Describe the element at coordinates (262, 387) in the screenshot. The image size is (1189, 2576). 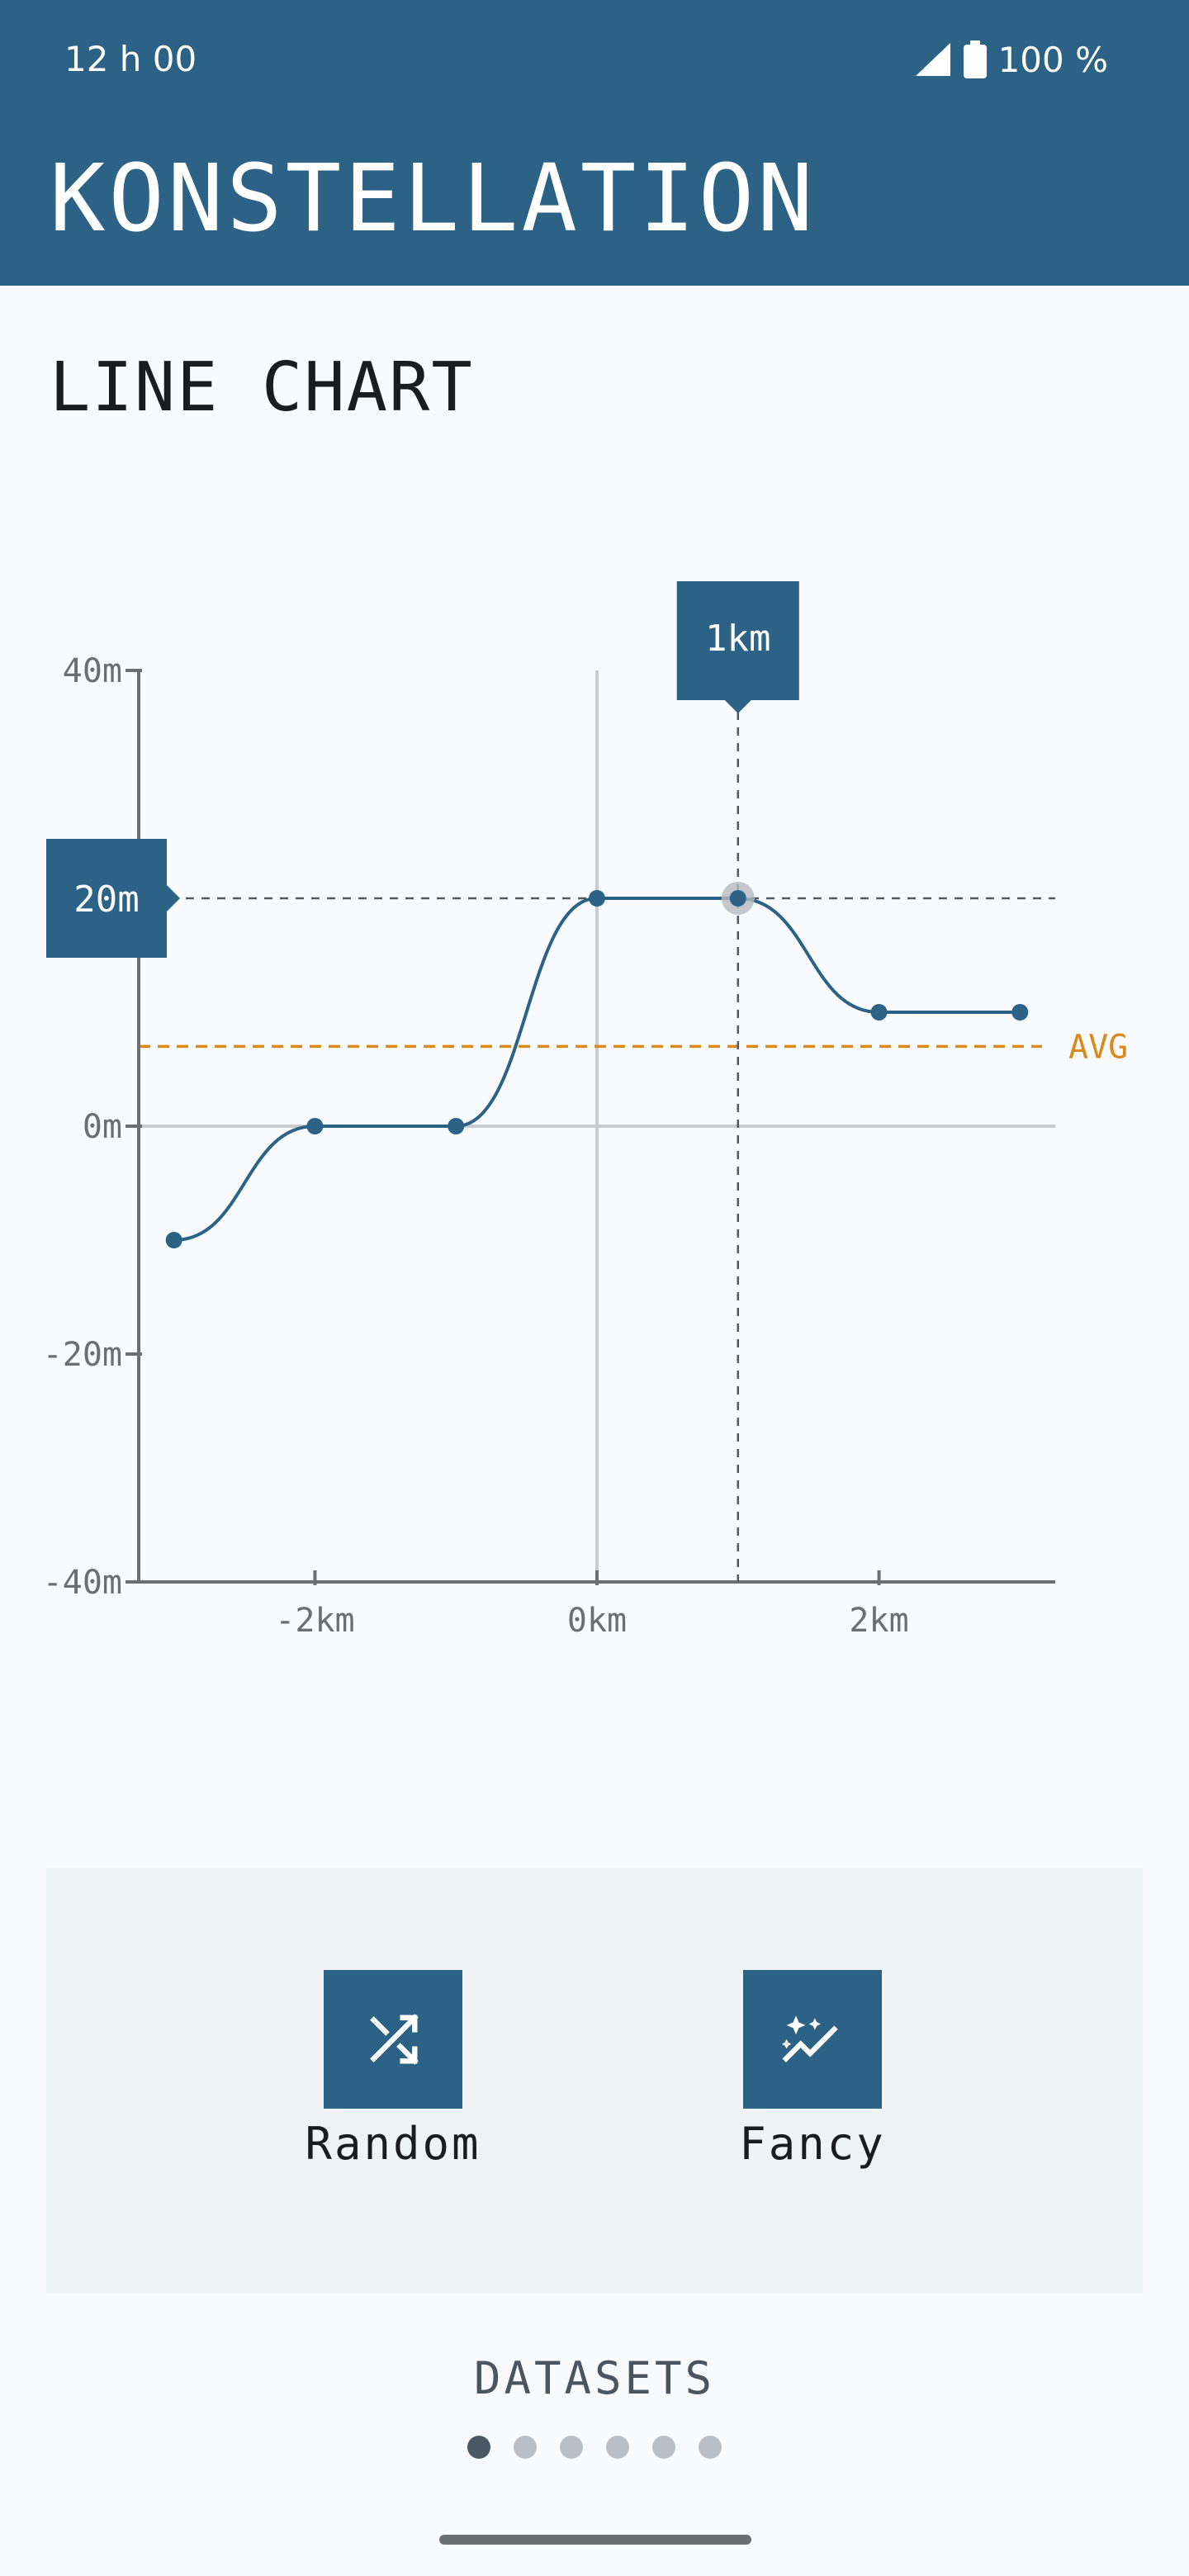
I see `page-title: LINE CHART` at that location.